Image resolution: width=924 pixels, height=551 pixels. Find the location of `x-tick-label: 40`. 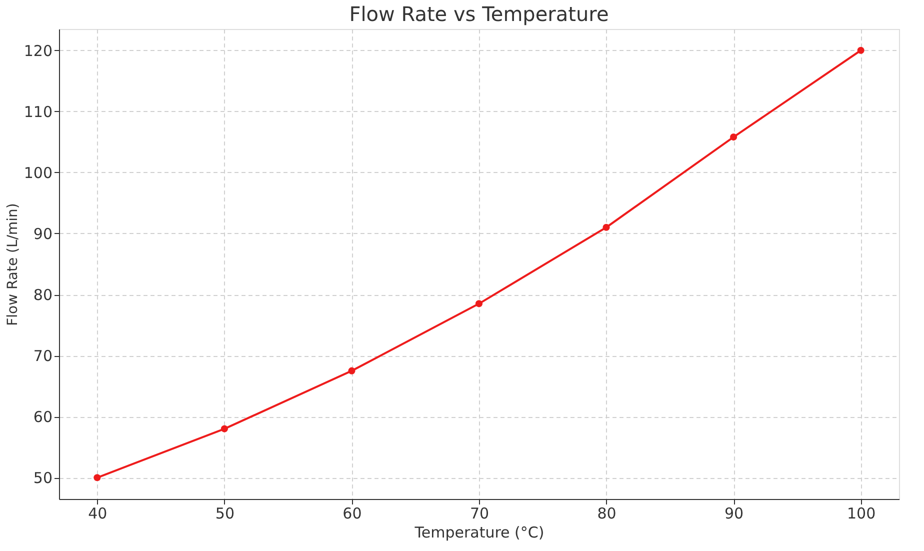

x-tick-label: 40 is located at coordinates (98, 513).